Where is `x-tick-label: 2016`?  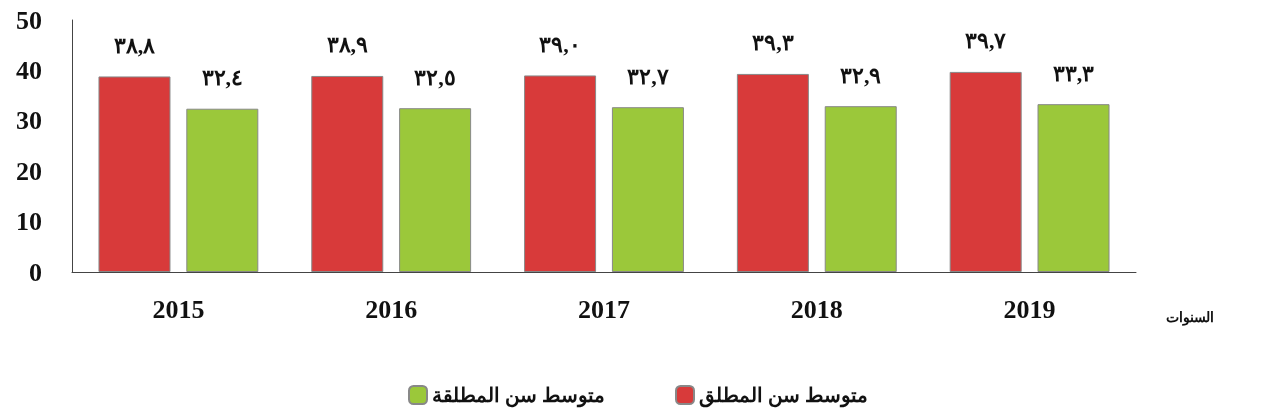 x-tick-label: 2016 is located at coordinates (391, 309).